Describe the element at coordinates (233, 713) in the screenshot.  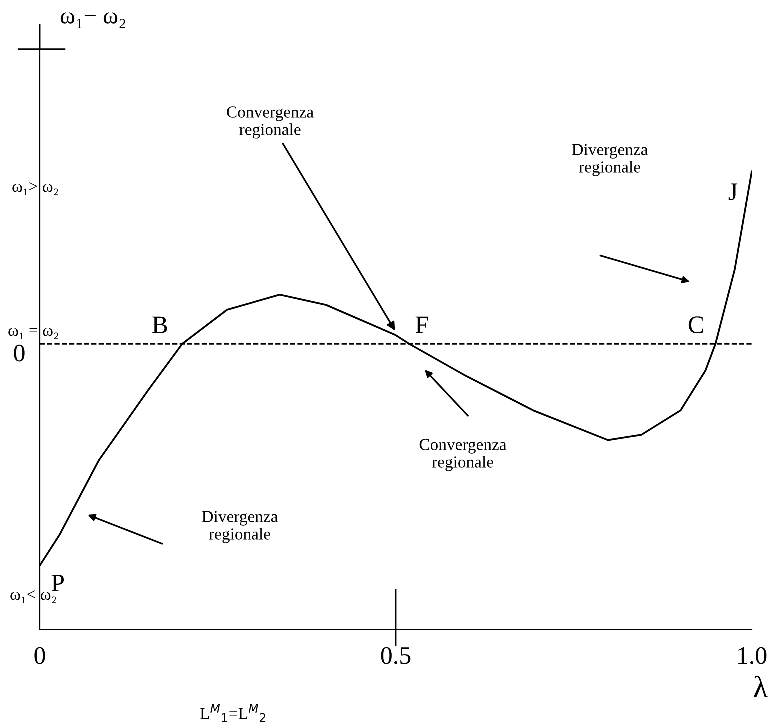
I see `text: L$^{M}$$_{1}$=L$^{M}$$_{2}$` at that location.